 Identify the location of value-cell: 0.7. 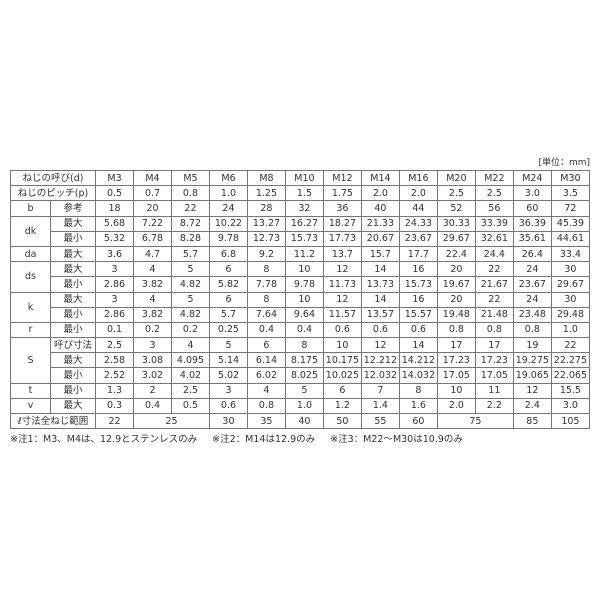
(152, 193).